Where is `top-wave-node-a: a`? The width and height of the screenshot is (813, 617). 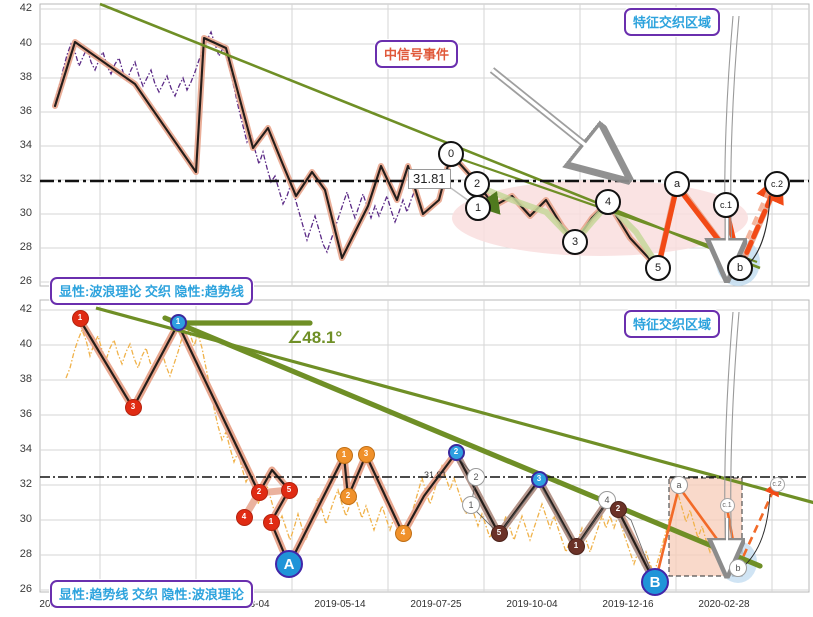
top-wave-node-a: a is located at coordinates (677, 184).